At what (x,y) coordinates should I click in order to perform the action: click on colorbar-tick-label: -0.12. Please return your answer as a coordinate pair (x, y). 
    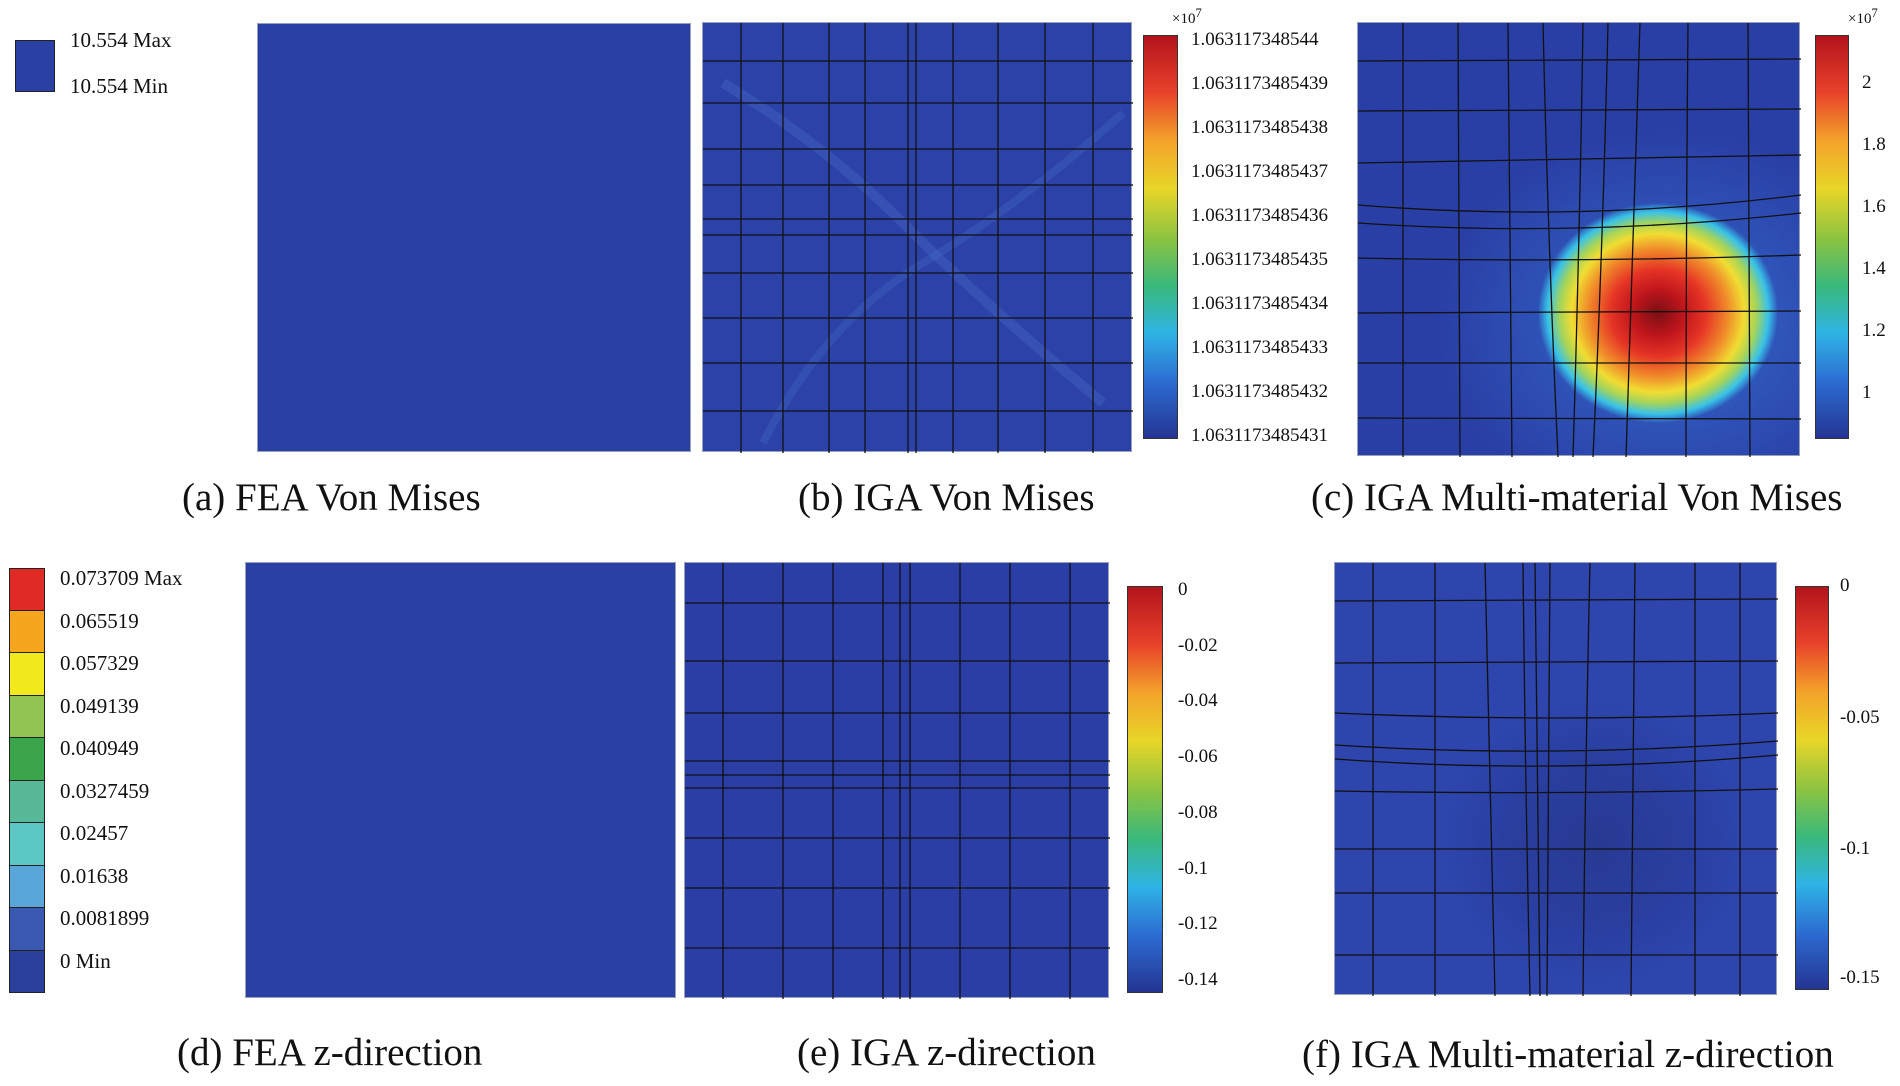
    Looking at the image, I should click on (1198, 924).